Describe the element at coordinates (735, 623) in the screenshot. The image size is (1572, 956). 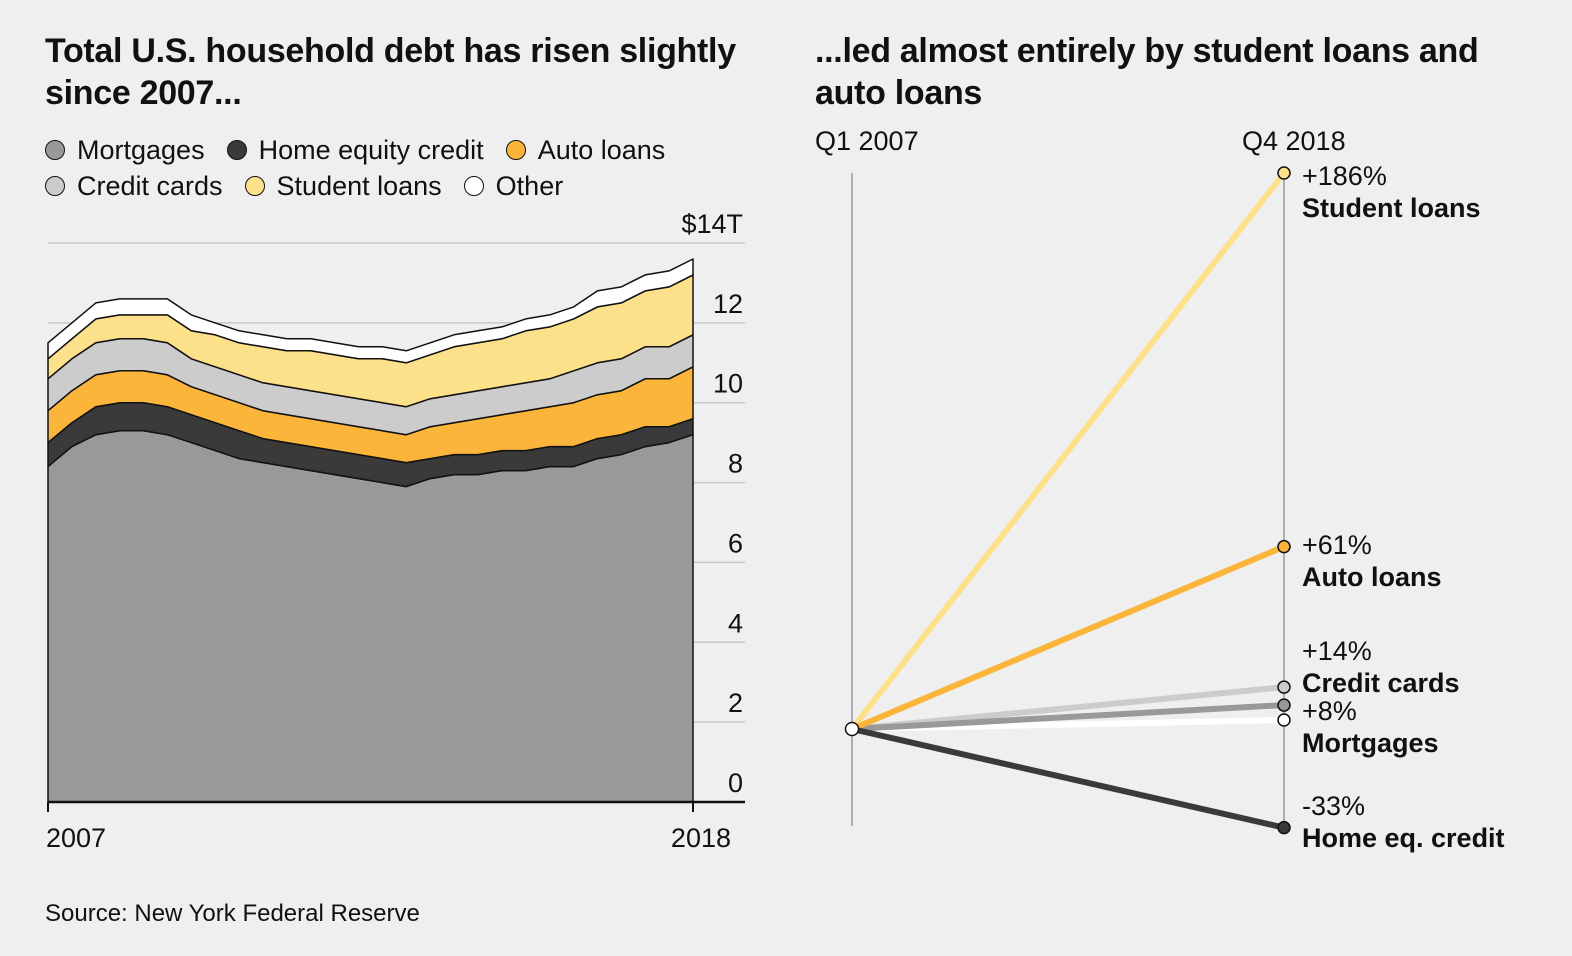
I see `y-tick-label: 4` at that location.